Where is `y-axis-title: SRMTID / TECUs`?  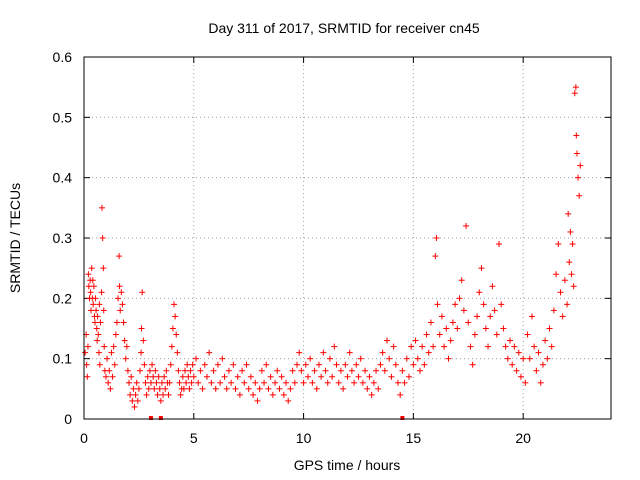
y-axis-title: SRMTID / TECUs is located at coordinates (15, 238).